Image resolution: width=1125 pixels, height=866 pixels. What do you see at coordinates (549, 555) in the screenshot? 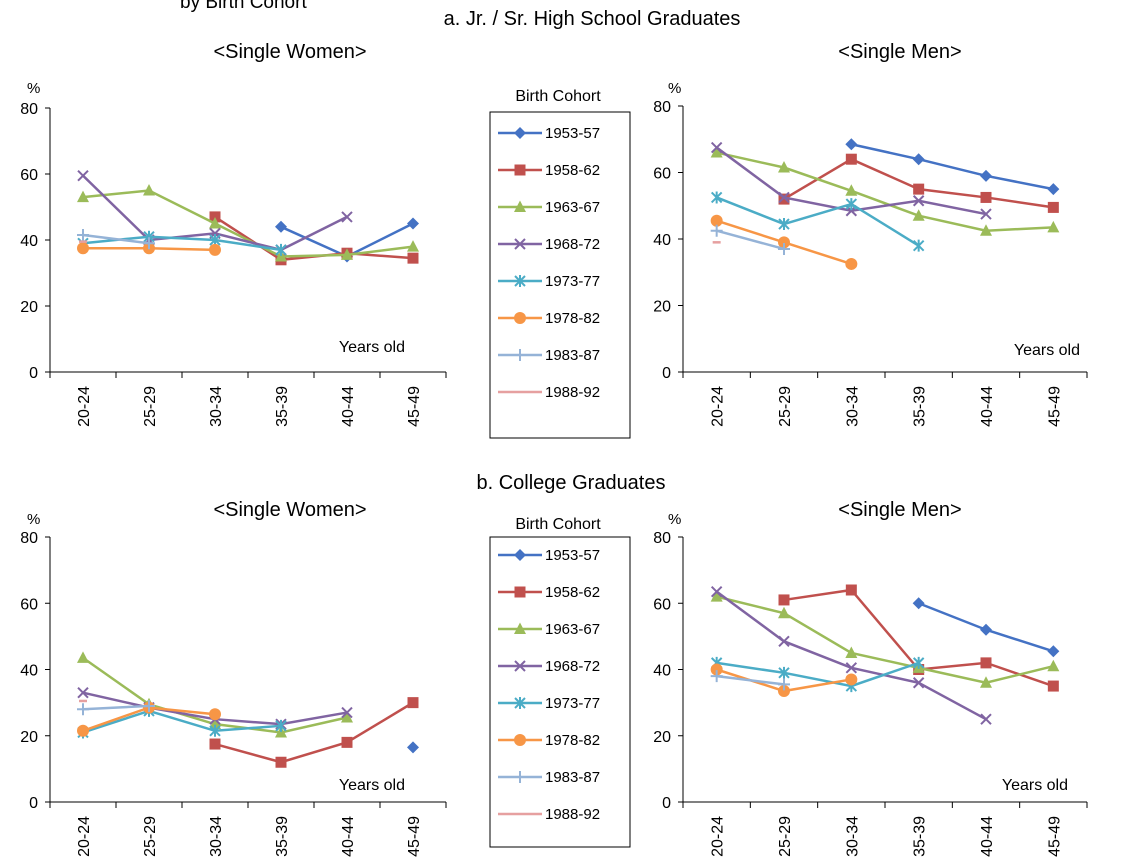
I see `legend-item: 1953-57` at bounding box center [549, 555].